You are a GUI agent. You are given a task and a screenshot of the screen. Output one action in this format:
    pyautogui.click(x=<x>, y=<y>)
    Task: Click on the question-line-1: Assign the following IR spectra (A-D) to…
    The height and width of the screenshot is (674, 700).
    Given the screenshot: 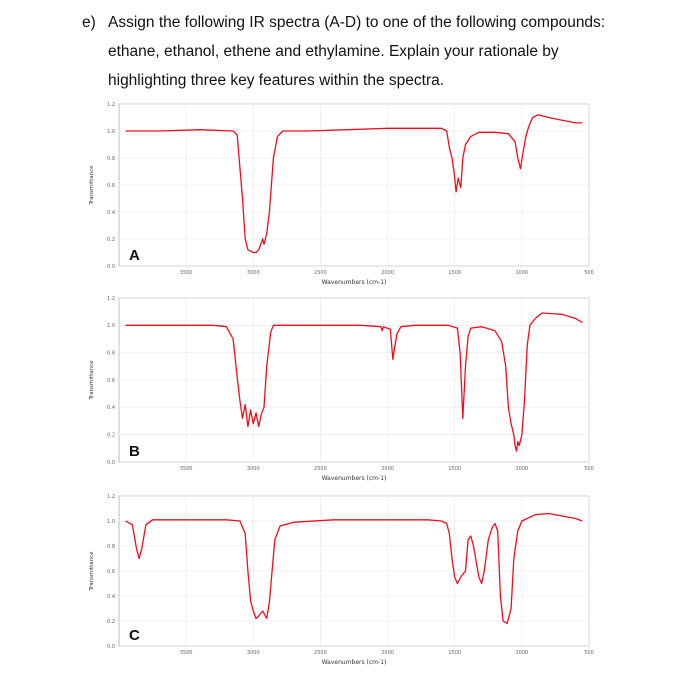 What is the action you would take?
    pyautogui.click(x=357, y=22)
    